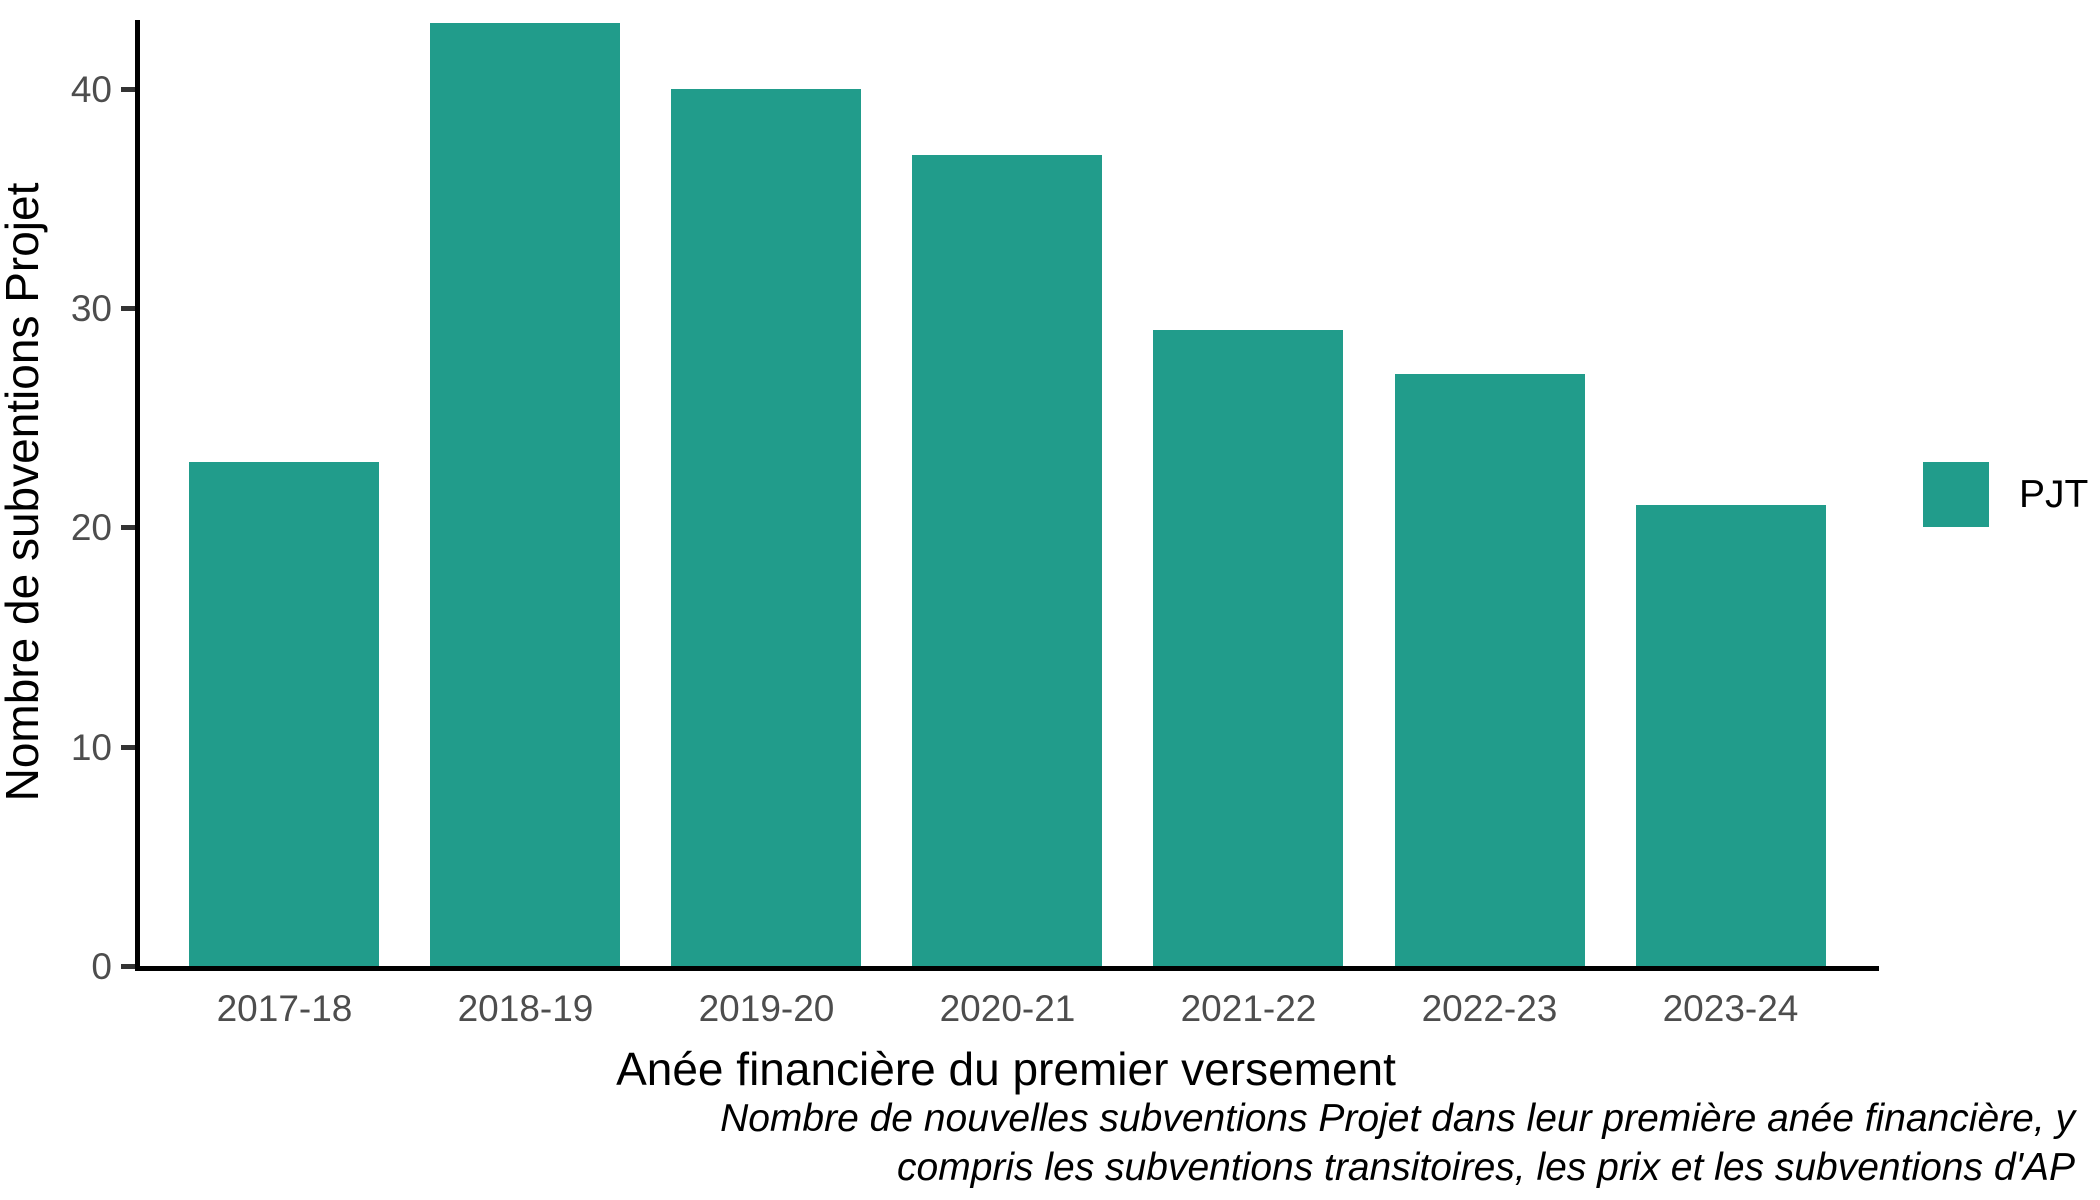 The width and height of the screenshot is (2100, 1200). Describe the element at coordinates (91, 89) in the screenshot. I see `y-tick-label-40: 40` at that location.